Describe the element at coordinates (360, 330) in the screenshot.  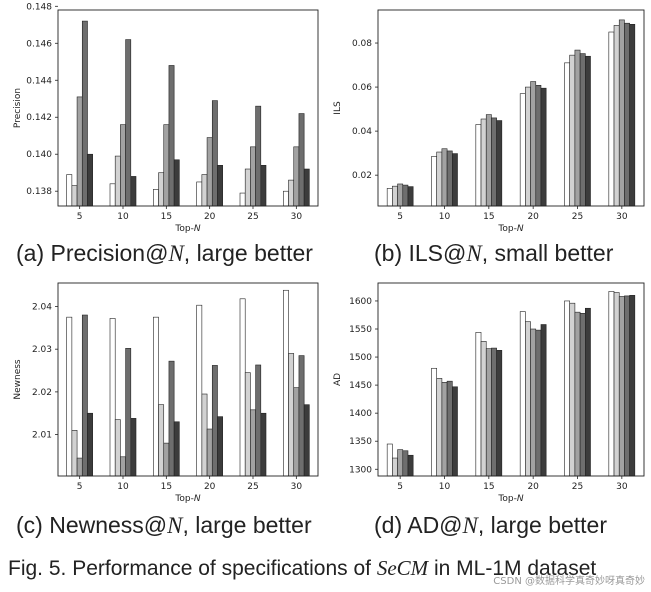
I see `y-tick-label: 1550` at that location.